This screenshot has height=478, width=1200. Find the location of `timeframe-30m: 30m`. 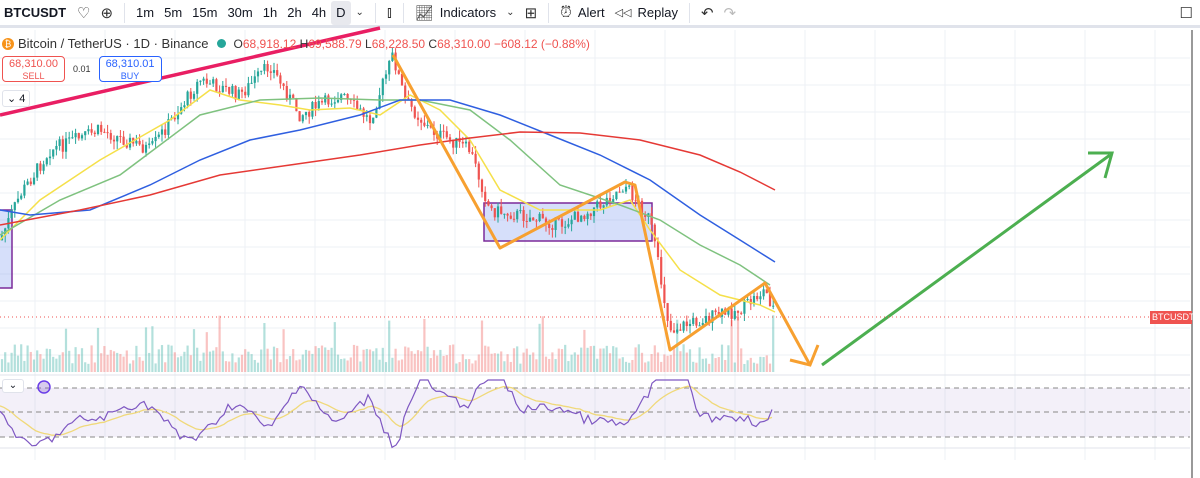

timeframe-30m: 30m is located at coordinates (240, 12).